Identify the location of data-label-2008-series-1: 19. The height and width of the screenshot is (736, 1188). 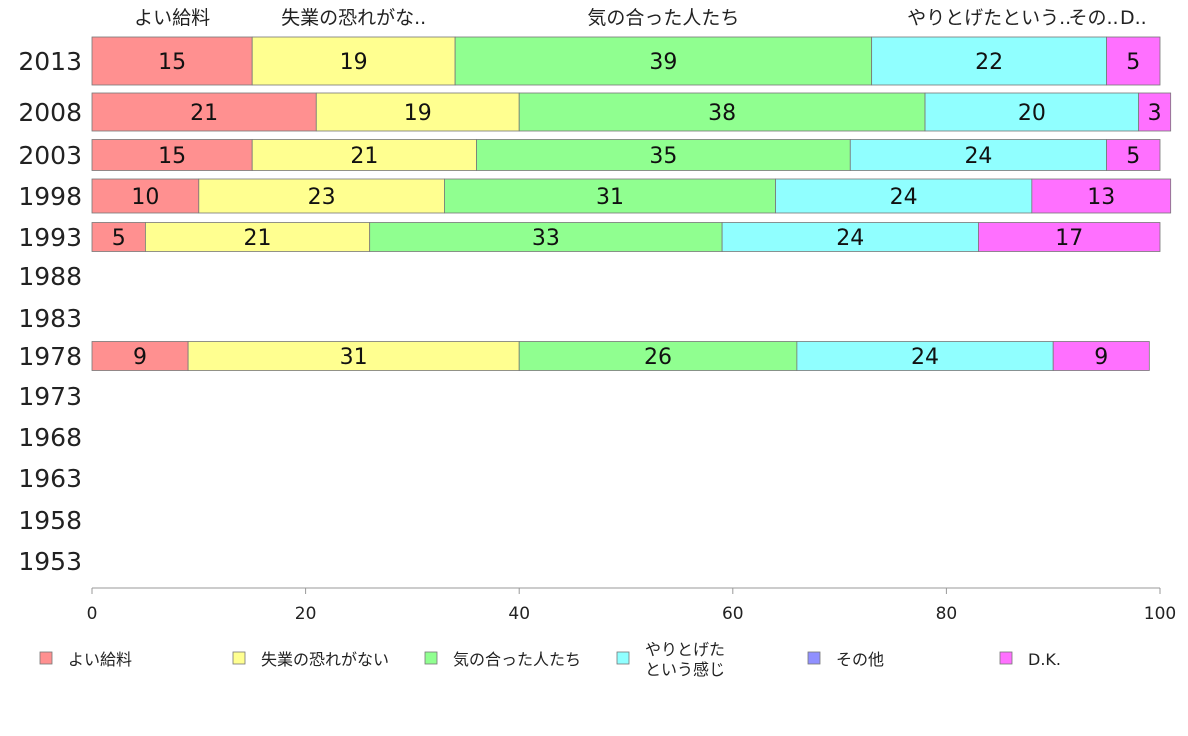
(418, 113).